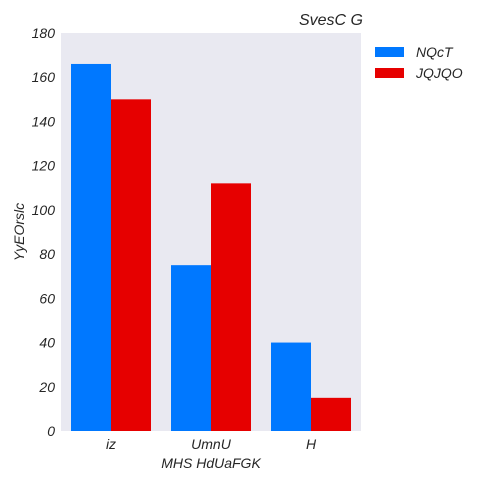 This screenshot has height=483, width=483. Describe the element at coordinates (111, 444) in the screenshot. I see `x-tick-label: iz` at that location.